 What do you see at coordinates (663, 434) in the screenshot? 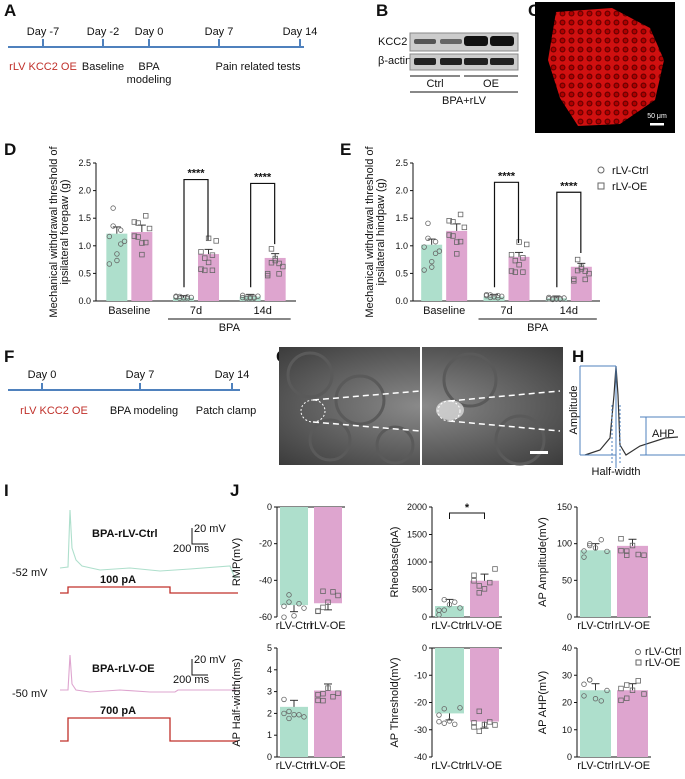
I see `ahp-label: AHP` at bounding box center [663, 434].